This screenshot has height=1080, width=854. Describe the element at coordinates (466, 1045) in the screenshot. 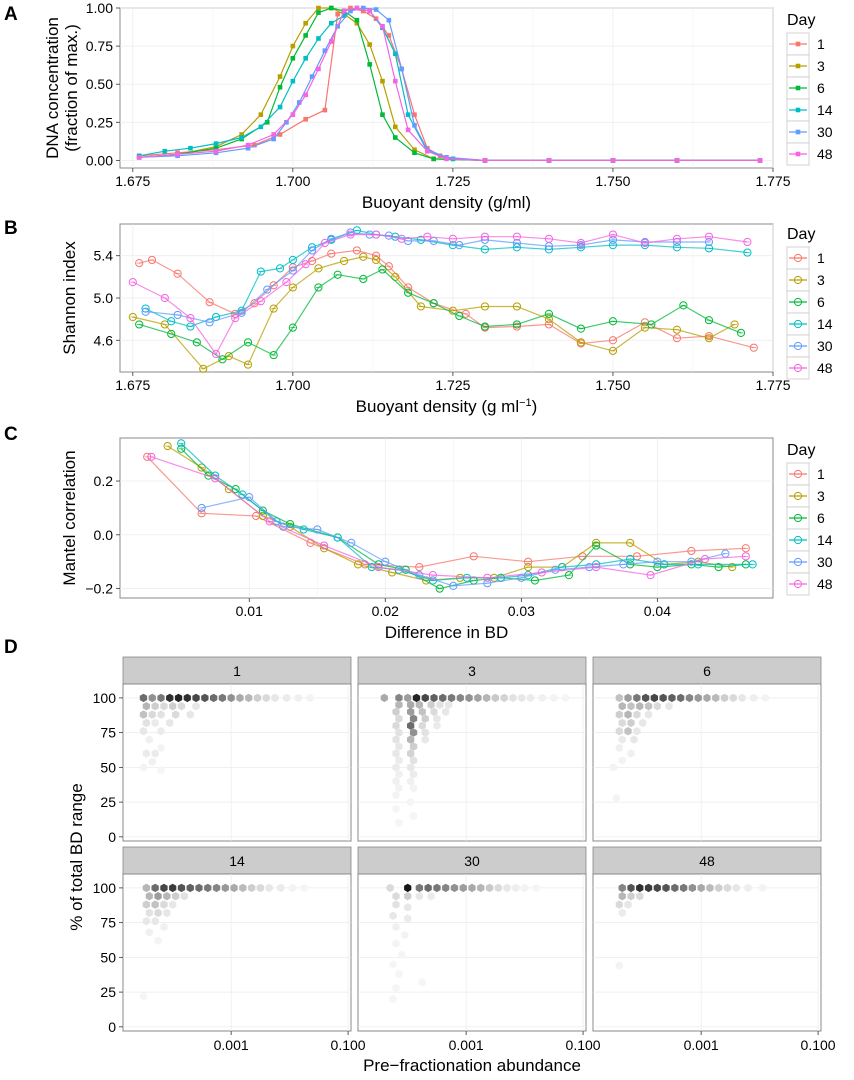

I see `x-tick-label: 0.001` at that location.